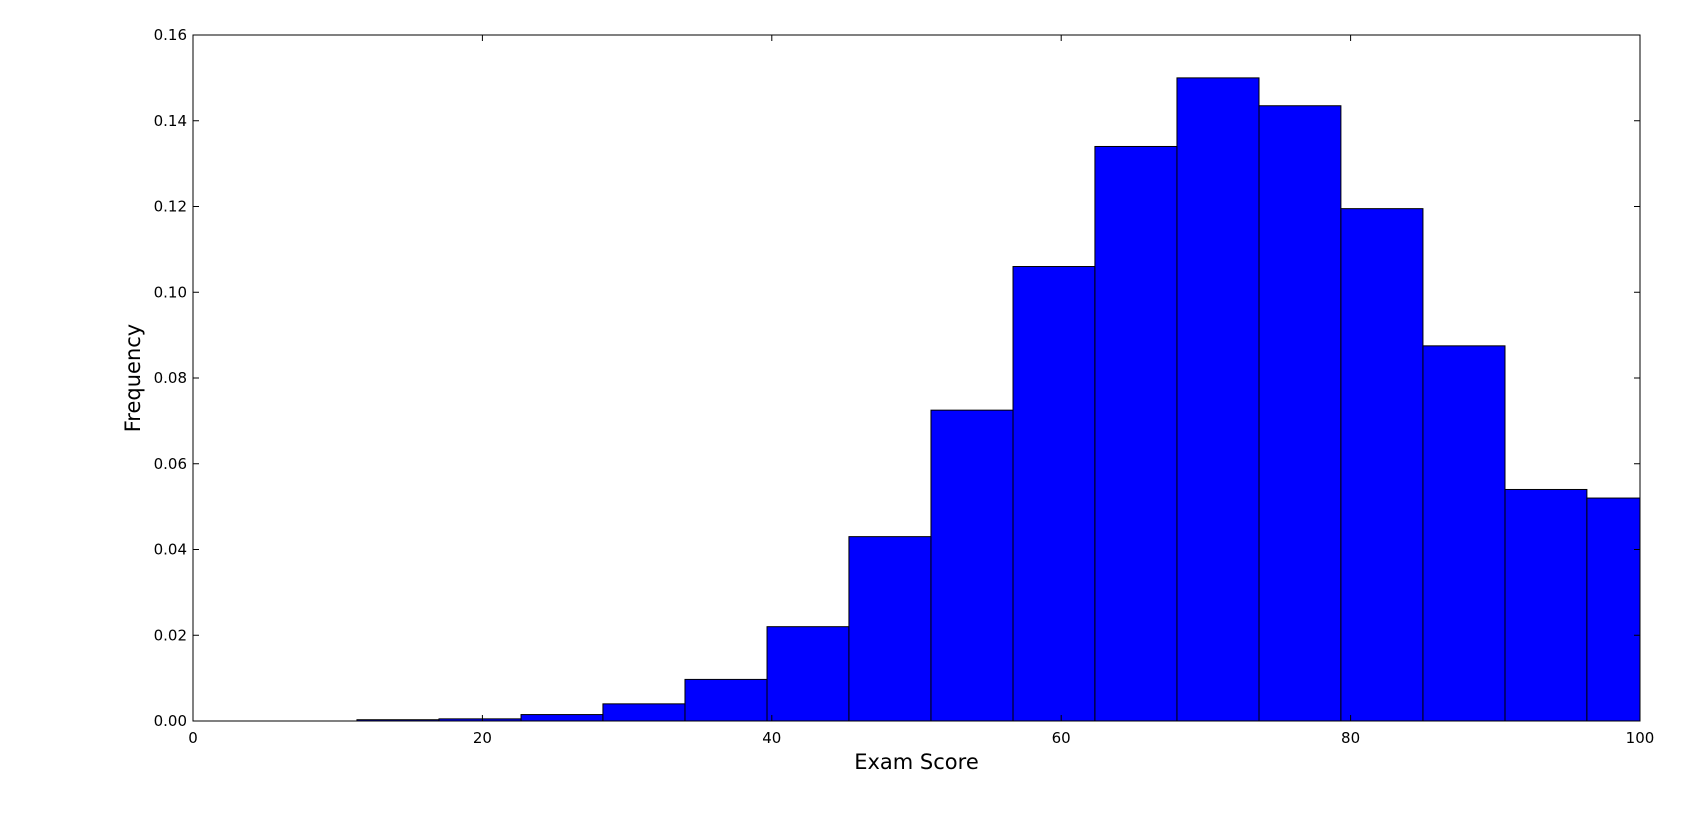 This screenshot has width=1707, height=813. I want to click on y-tick-label: 0.04, so click(170, 550).